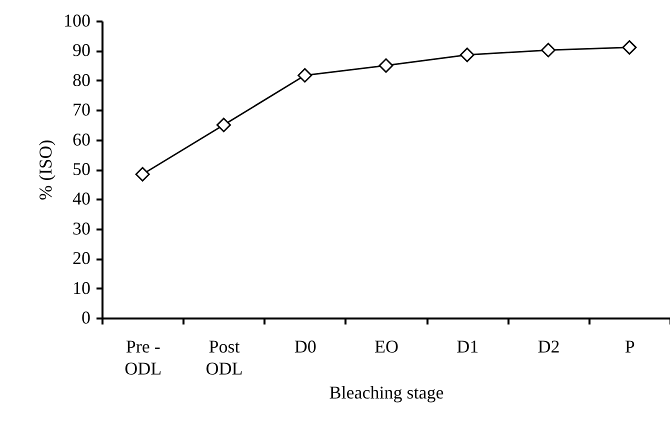 This screenshot has width=670, height=423. What do you see at coordinates (549, 346) in the screenshot?
I see `x-tick-label: D2` at bounding box center [549, 346].